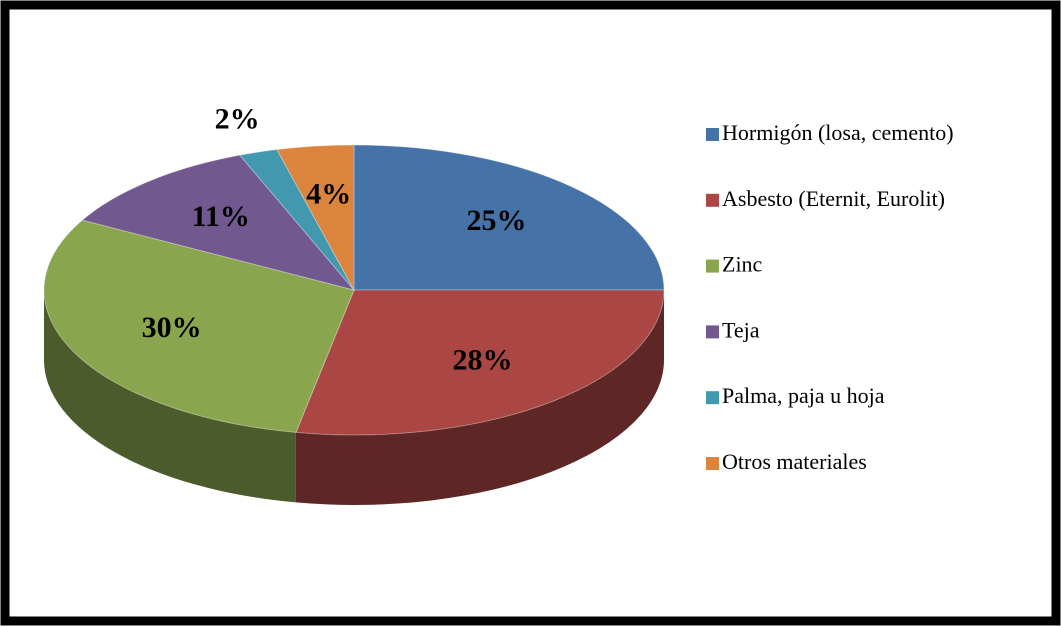 The image size is (1061, 626). I want to click on legend-label: Otros materiales, so click(794, 461).